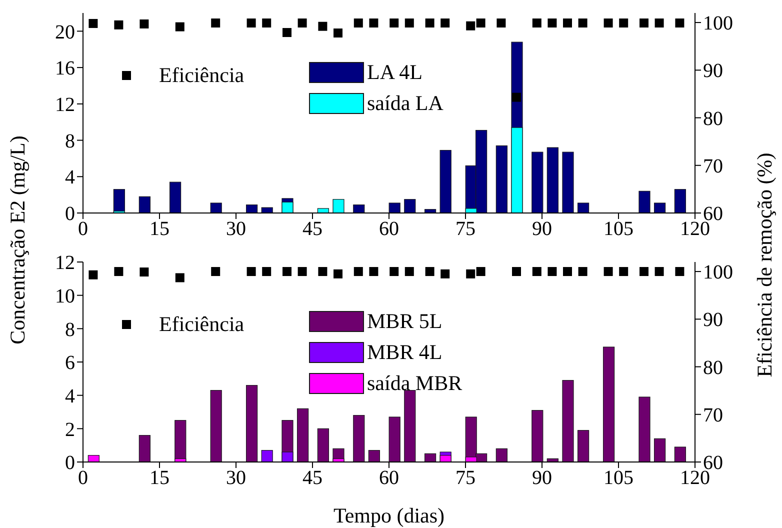 This screenshot has width=782, height=528. Describe the element at coordinates (70, 363) in the screenshot. I see `y-tick-label: 6` at that location.